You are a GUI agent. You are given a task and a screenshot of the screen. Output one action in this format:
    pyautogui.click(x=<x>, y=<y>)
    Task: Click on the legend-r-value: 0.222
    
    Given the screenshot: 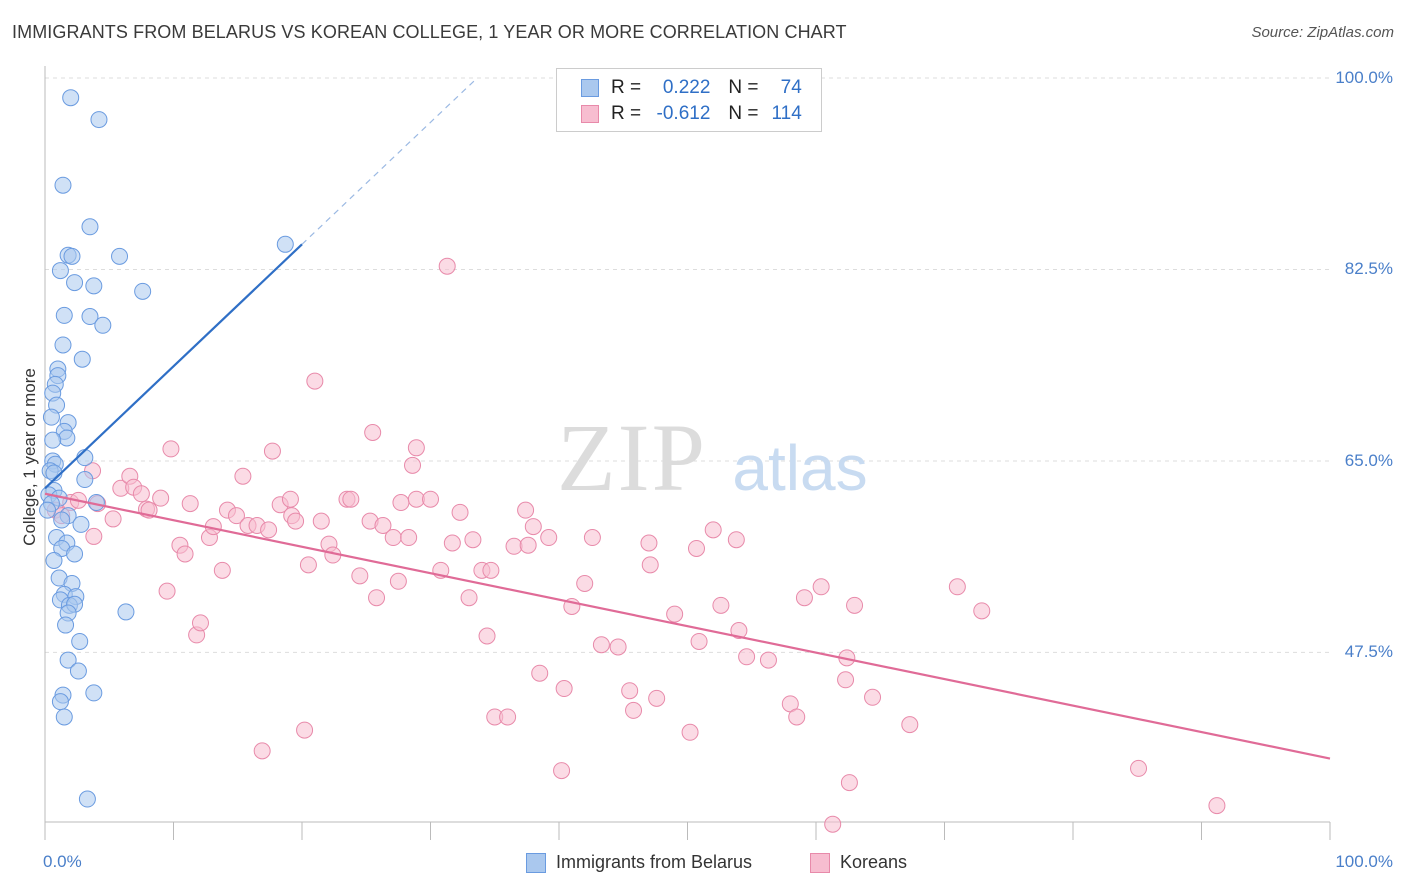 What is the action you would take?
    pyautogui.click(x=686, y=87)
    